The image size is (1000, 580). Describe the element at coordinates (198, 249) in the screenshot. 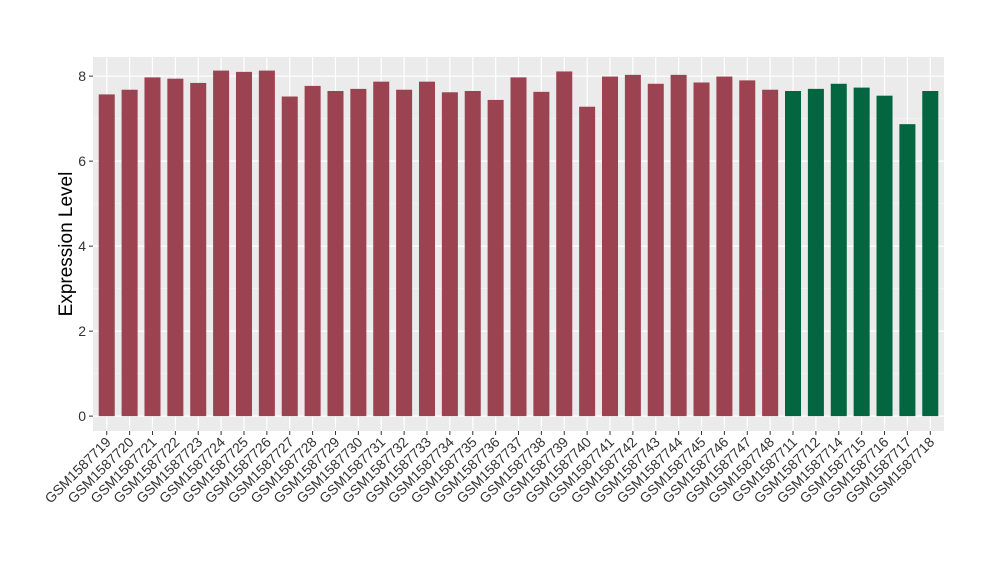

I see `bar-GSM1587723` at that location.